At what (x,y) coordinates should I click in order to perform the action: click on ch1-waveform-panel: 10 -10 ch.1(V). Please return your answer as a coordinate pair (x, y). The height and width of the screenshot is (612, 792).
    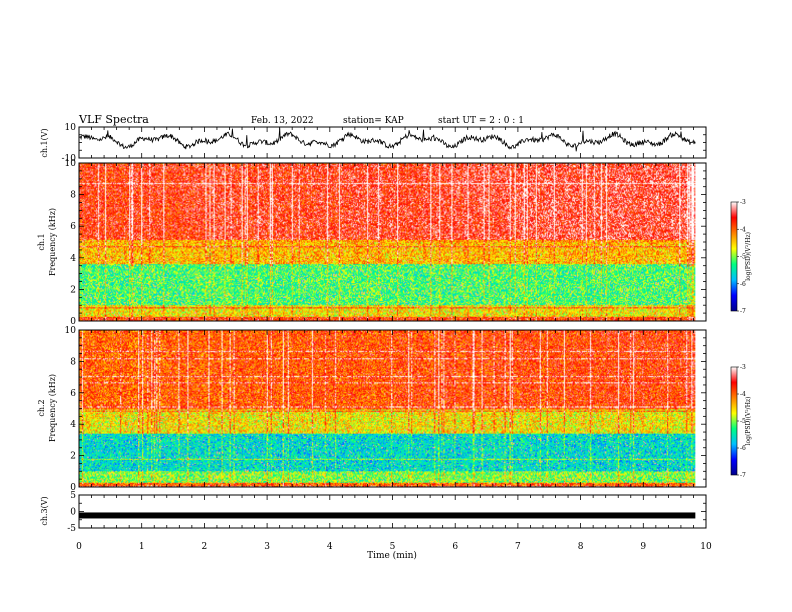
    Looking at the image, I should click on (373, 143).